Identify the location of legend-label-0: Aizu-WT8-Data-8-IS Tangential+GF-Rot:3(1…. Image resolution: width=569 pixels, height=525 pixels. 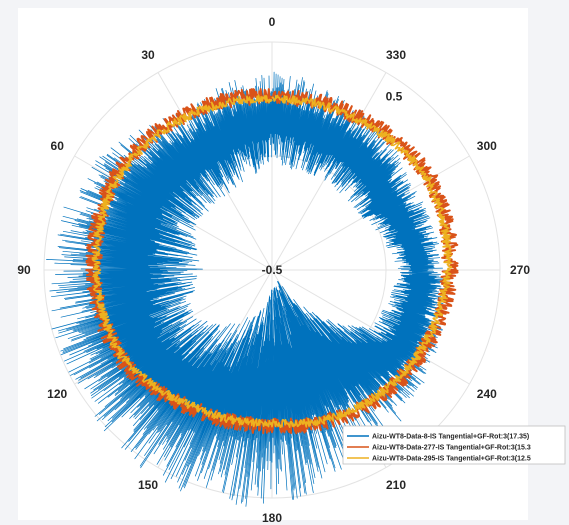
(450, 437).